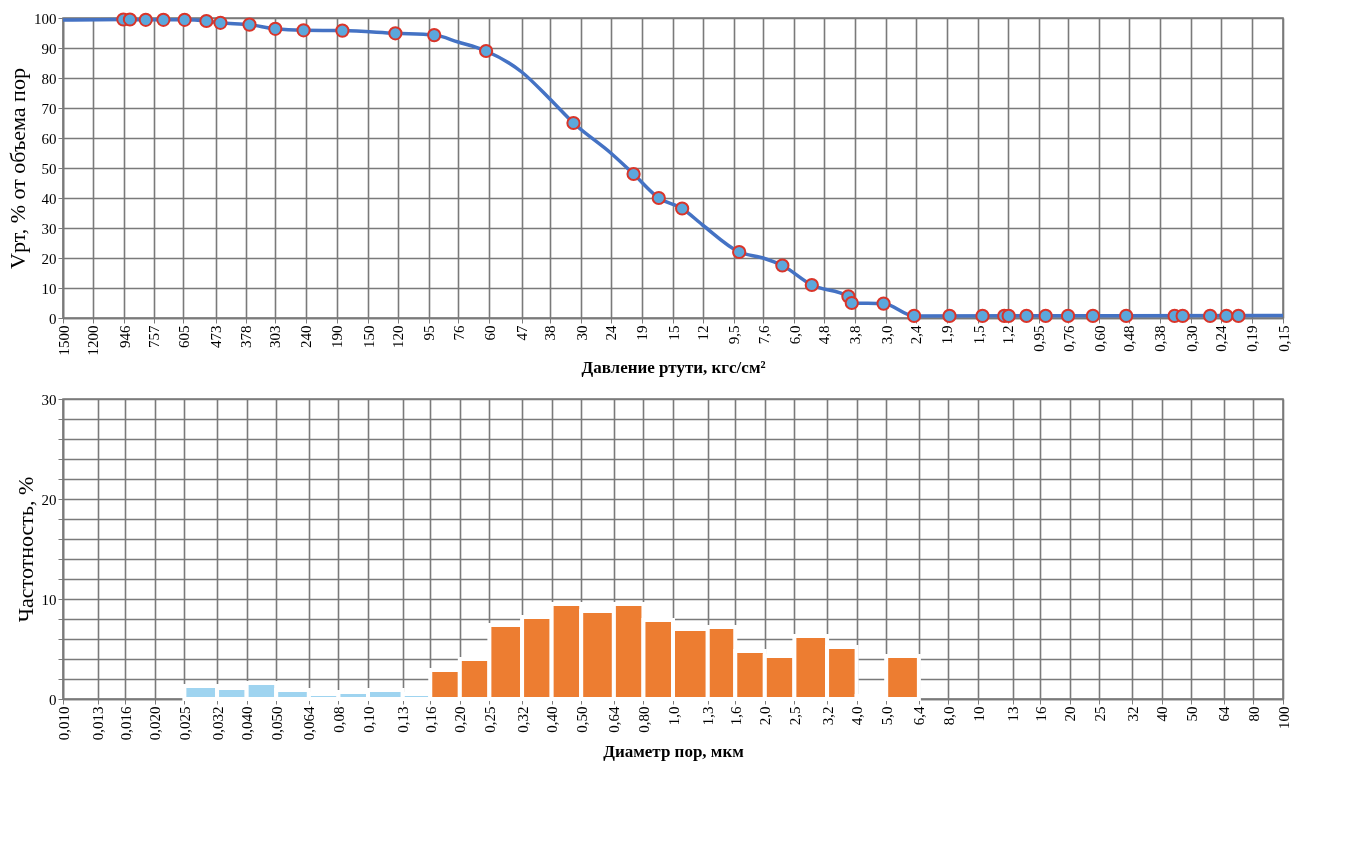 The width and height of the screenshot is (1349, 846). What do you see at coordinates (522, 719) in the screenshot?
I see `x-tick-label: 0,32` at bounding box center [522, 719].